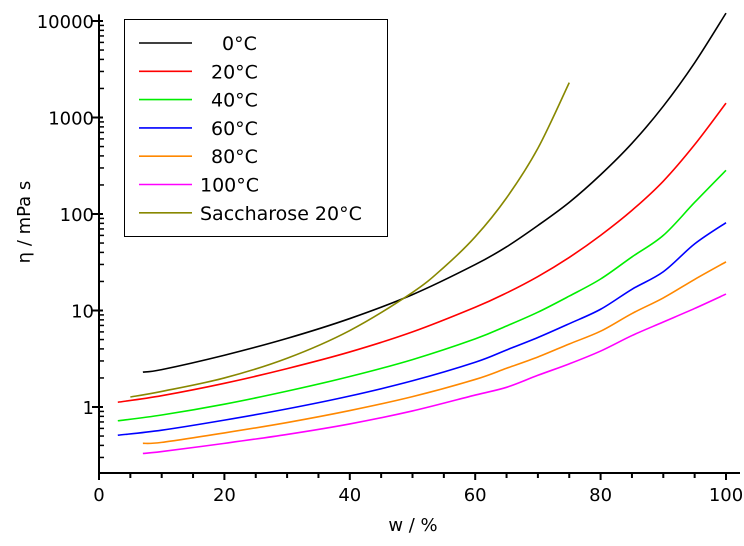 The width and height of the screenshot is (744, 546). What do you see at coordinates (239, 44) in the screenshot?
I see `legend-label: 0°C` at bounding box center [239, 44].